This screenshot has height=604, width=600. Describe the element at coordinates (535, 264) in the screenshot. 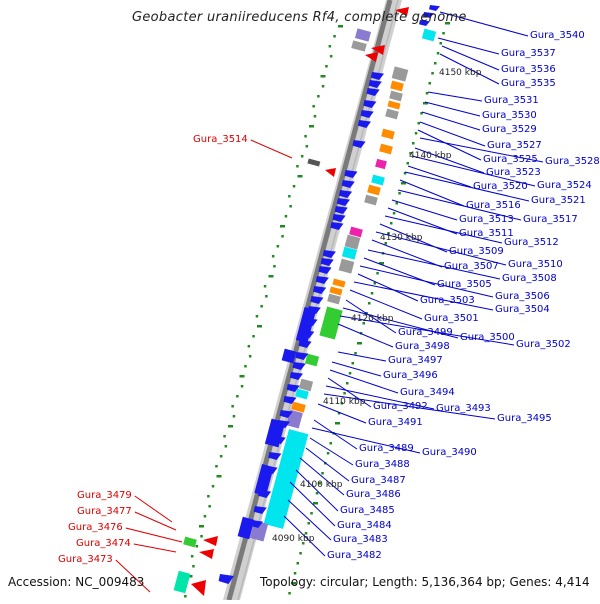

I see `gene-label: Gura_3510` at that location.